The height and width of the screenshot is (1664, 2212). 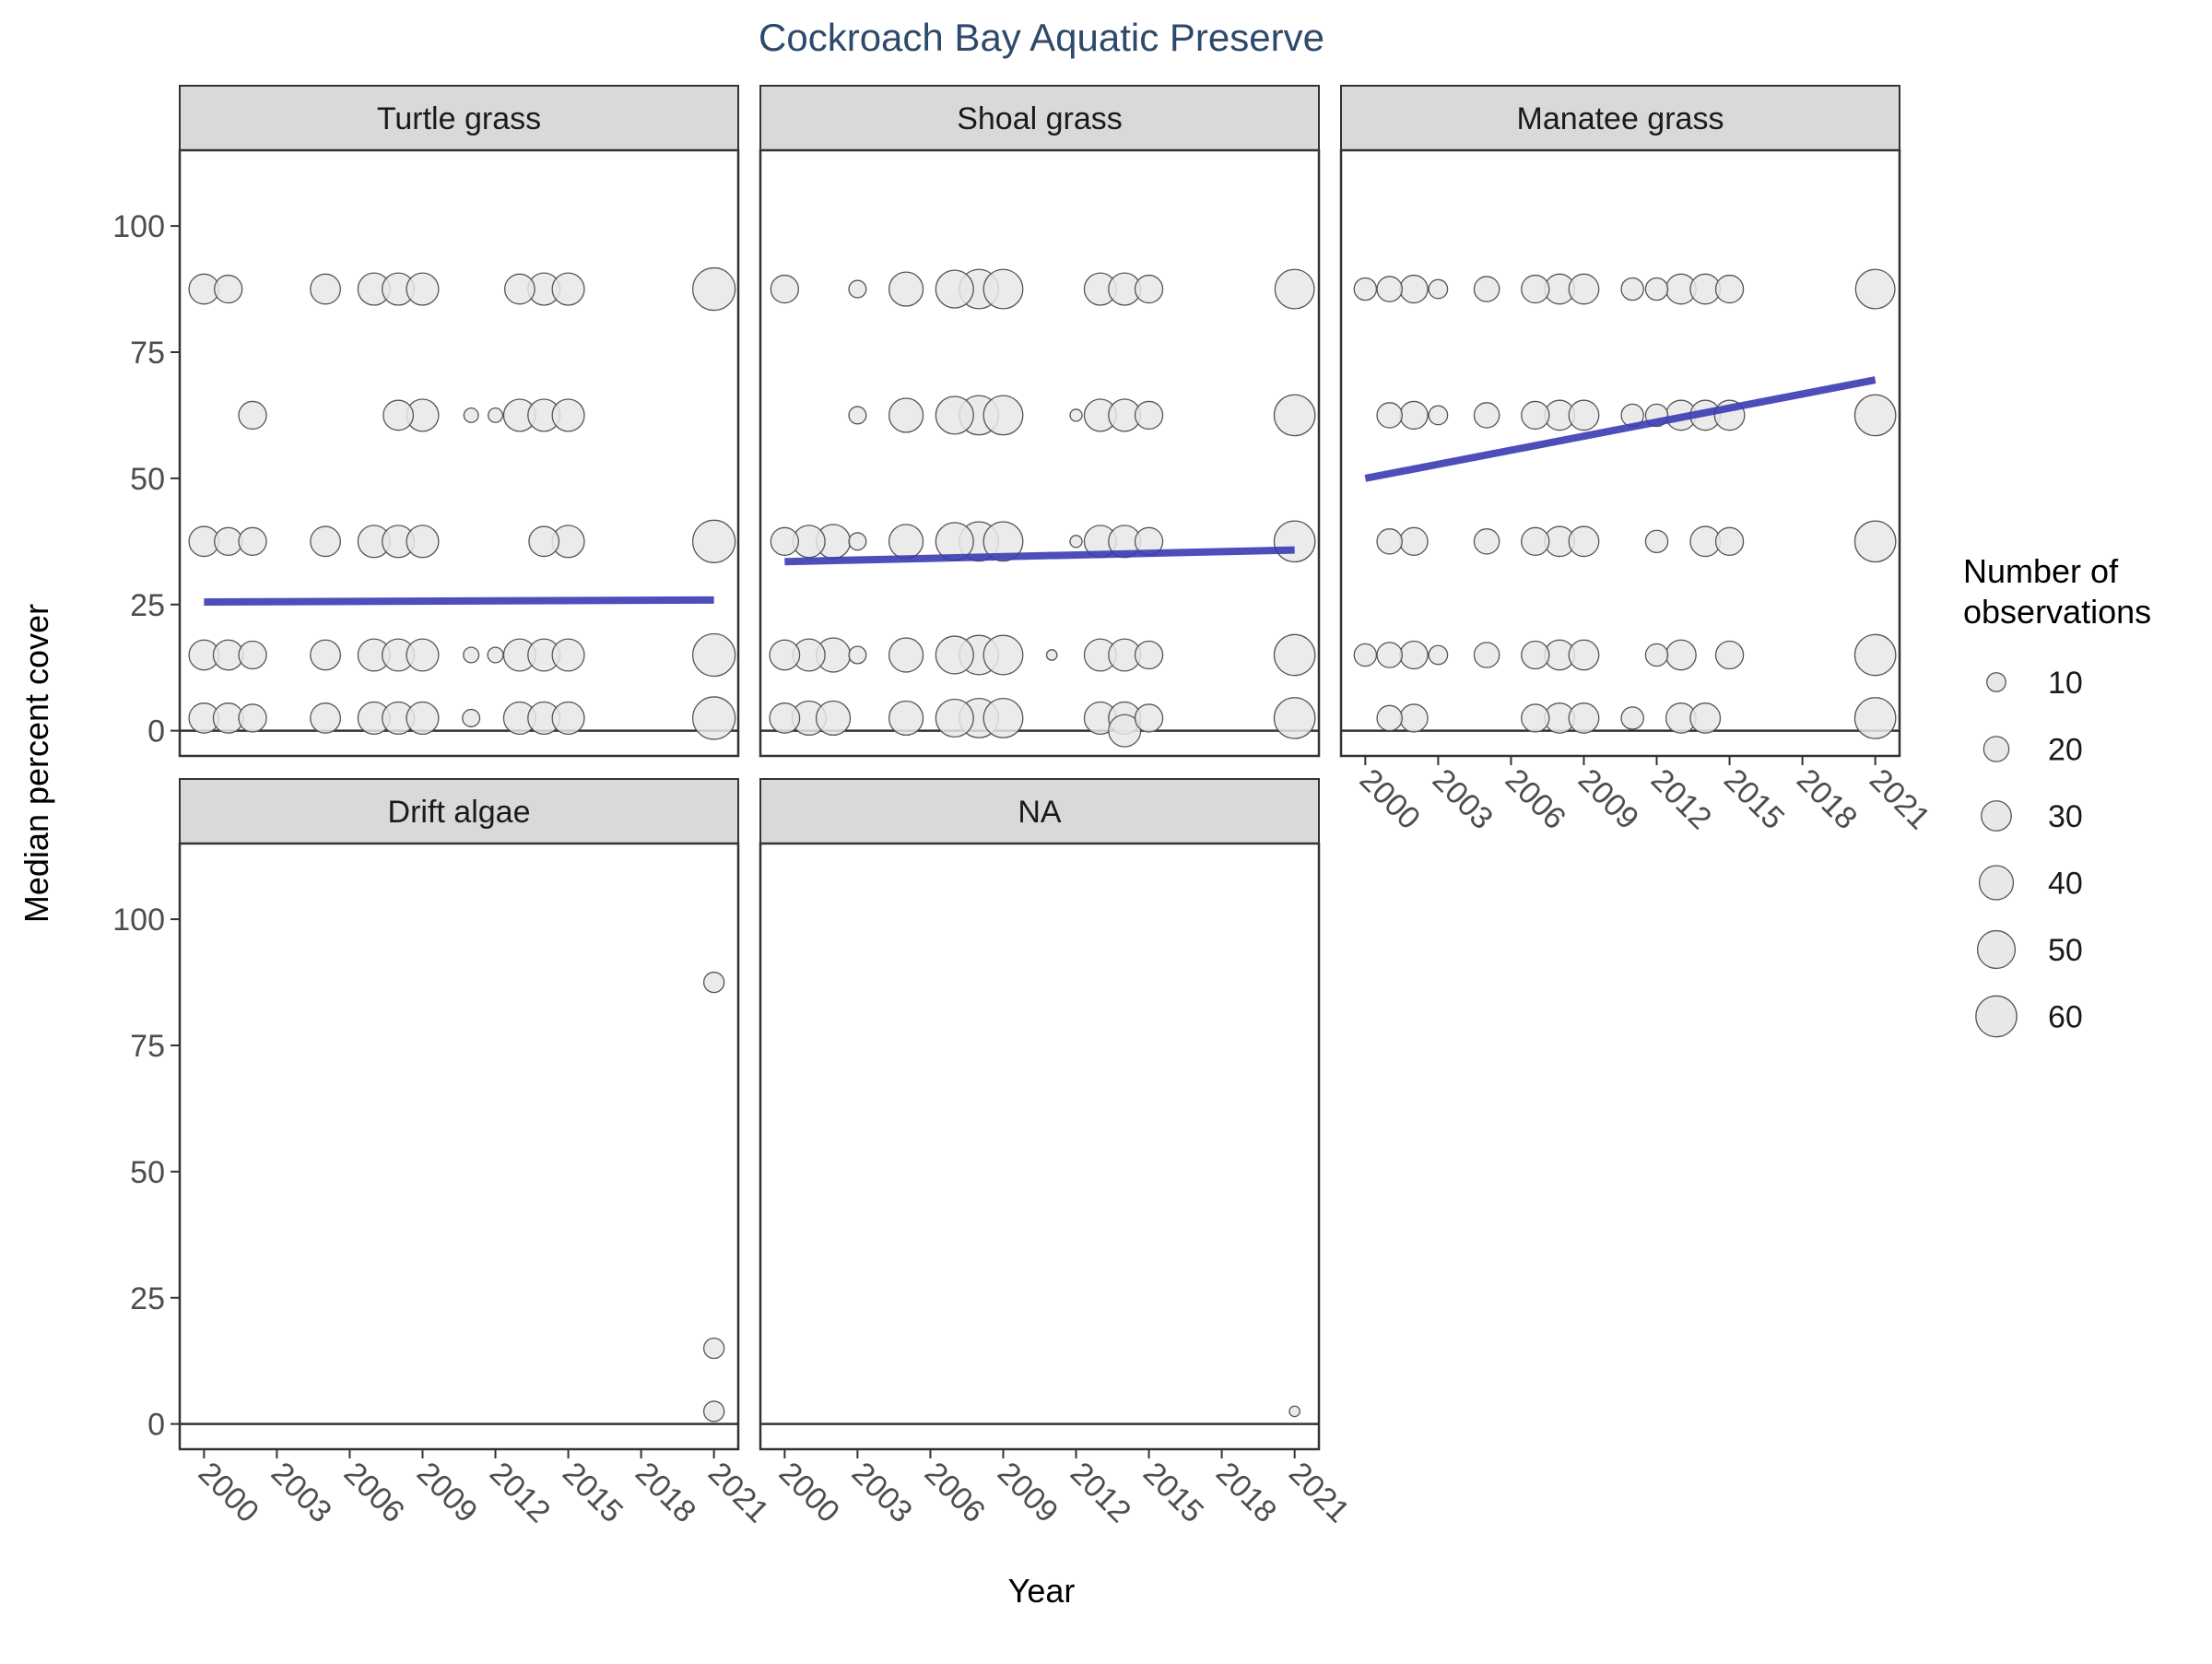 I want to click on x-axis-label: Year, so click(x=1042, y=1591).